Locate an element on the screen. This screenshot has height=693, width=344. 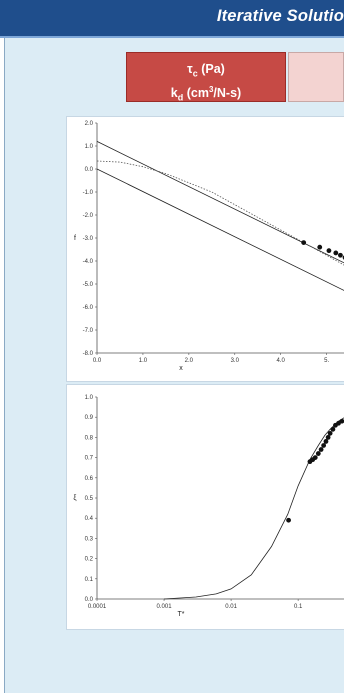
y-tick-label: 2.0 is located at coordinates (89, 124).